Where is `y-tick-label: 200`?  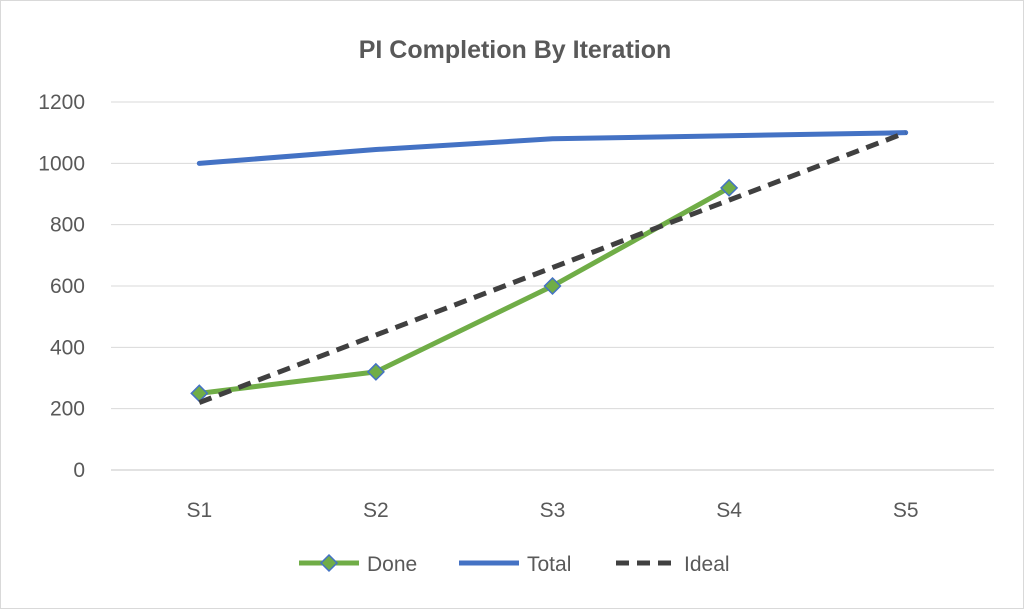 y-tick-label: 200 is located at coordinates (67, 409).